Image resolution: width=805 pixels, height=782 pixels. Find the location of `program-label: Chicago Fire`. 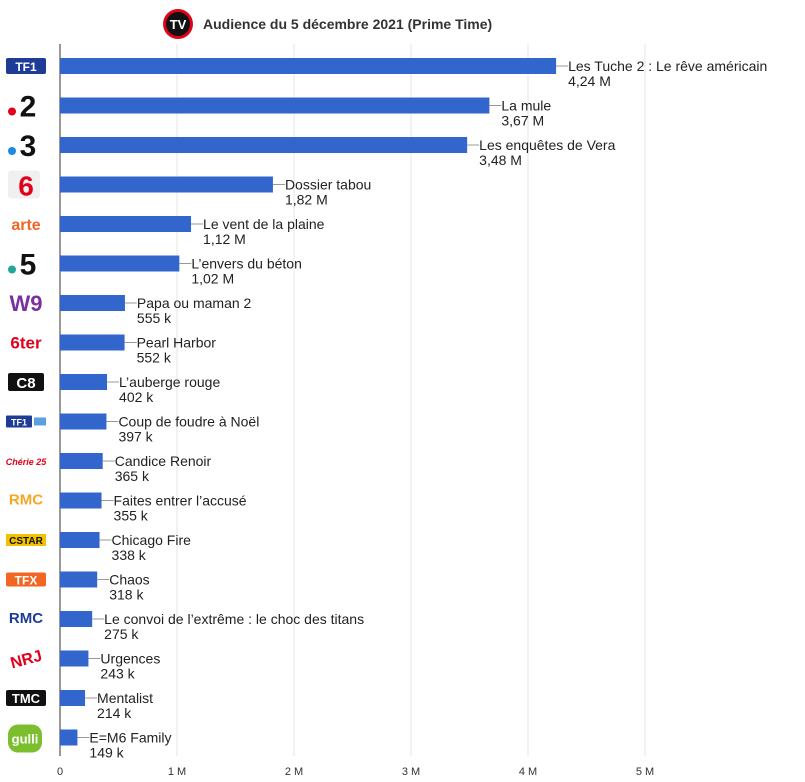

program-label: Chicago Fire is located at coordinates (152, 540).